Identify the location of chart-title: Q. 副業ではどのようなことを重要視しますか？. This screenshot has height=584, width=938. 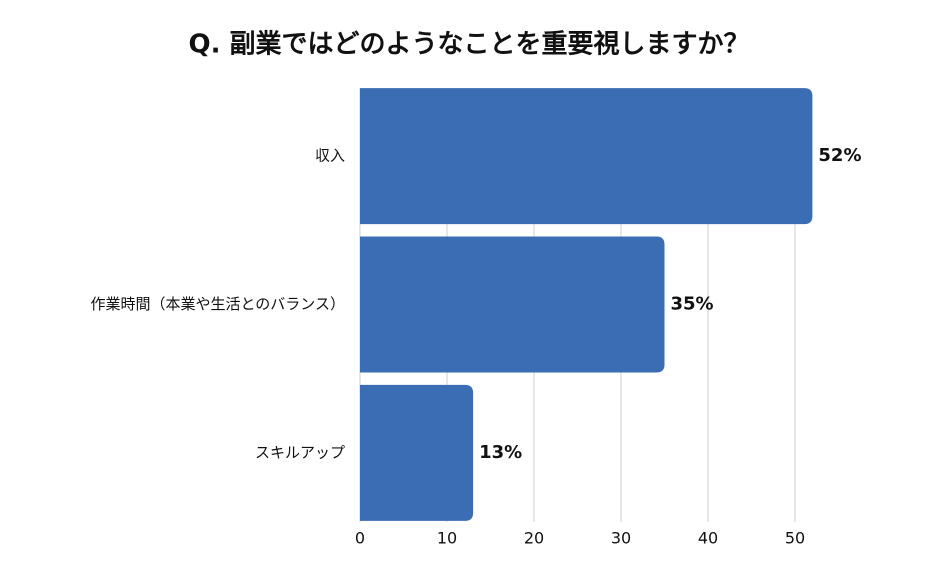
(468, 45).